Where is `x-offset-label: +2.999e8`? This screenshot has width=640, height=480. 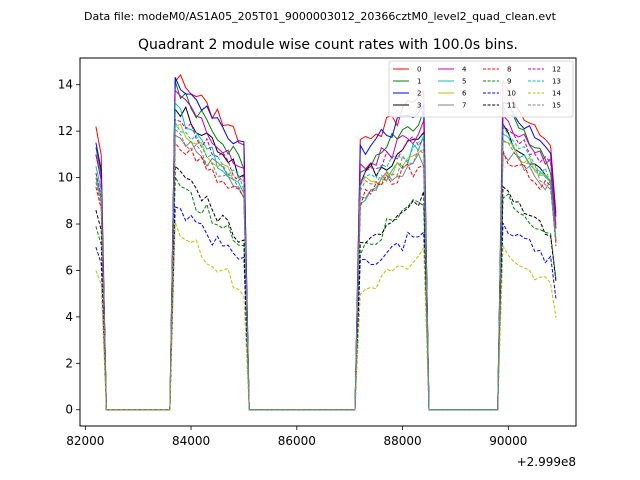
x-offset-label: +2.999e8 is located at coordinates (546, 462).